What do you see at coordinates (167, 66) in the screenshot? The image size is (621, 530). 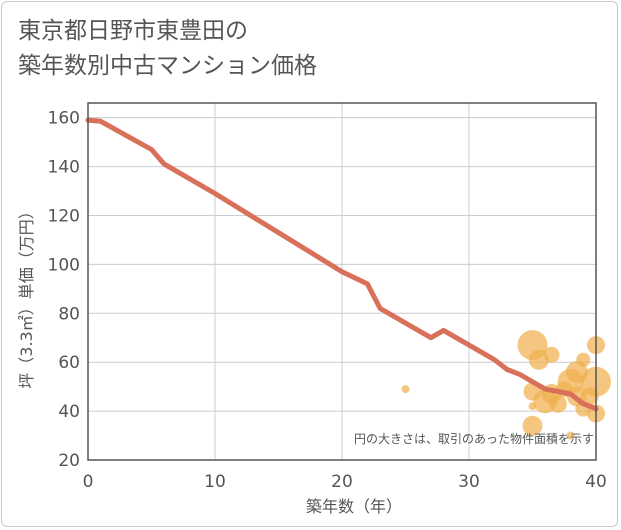 I see `title-line-2: 築年数別中古マンション価格` at bounding box center [167, 66].